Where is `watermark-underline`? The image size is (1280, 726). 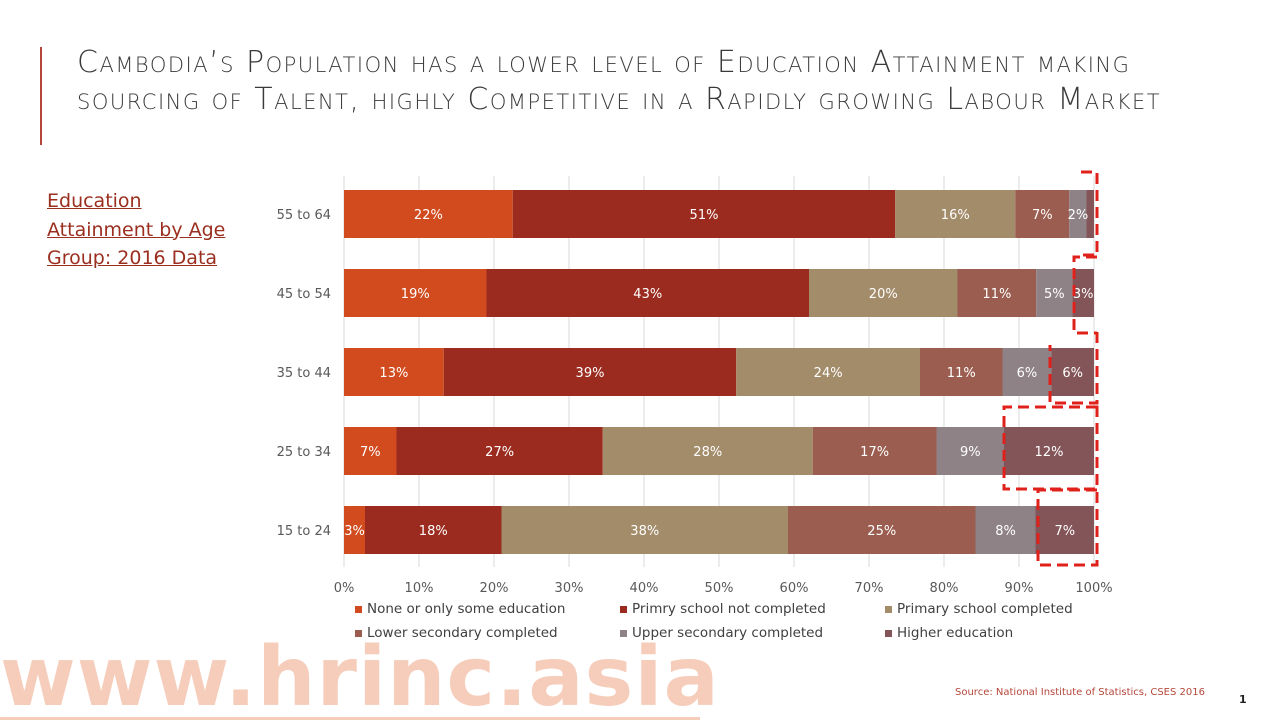
watermark-underline is located at coordinates (350, 718).